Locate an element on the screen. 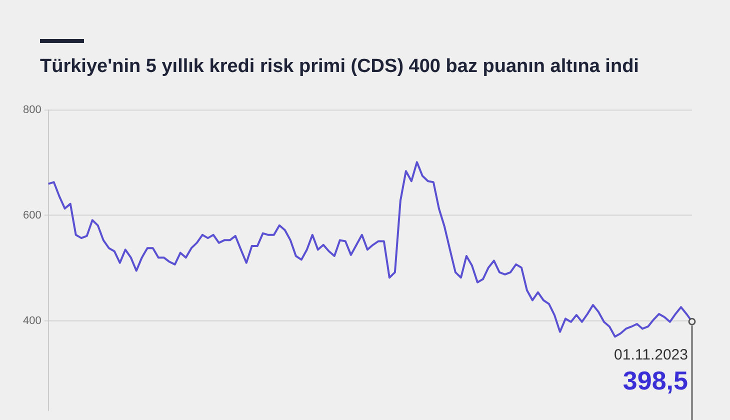 The width and height of the screenshot is (730, 420). annotation: 01.11.2023 is located at coordinates (651, 355).